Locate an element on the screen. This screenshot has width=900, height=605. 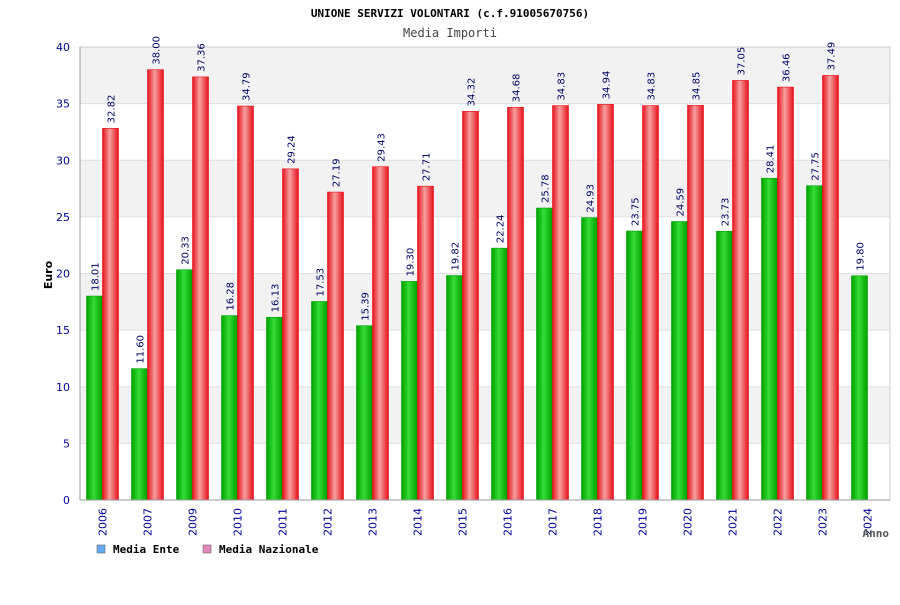
x-tick-label: 2007 is located at coordinates (148, 522).